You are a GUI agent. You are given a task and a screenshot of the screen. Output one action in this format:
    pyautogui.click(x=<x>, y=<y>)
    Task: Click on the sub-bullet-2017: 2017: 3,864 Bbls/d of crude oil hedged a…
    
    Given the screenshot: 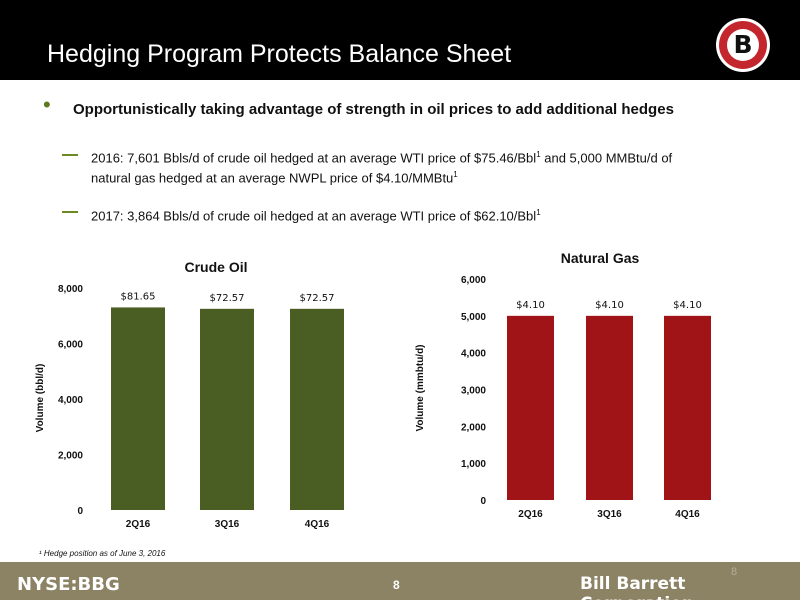 What is the action you would take?
    pyautogui.click(x=316, y=214)
    